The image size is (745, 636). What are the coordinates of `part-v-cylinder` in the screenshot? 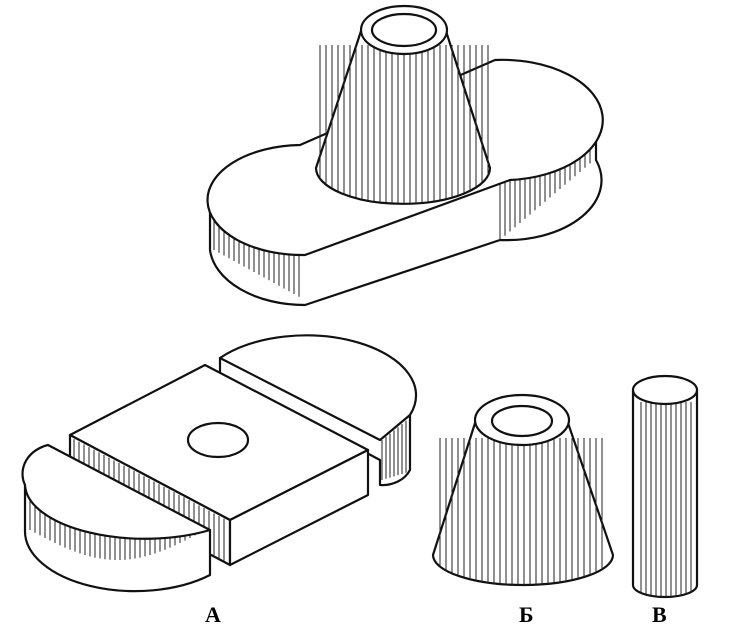 It's located at (665, 486).